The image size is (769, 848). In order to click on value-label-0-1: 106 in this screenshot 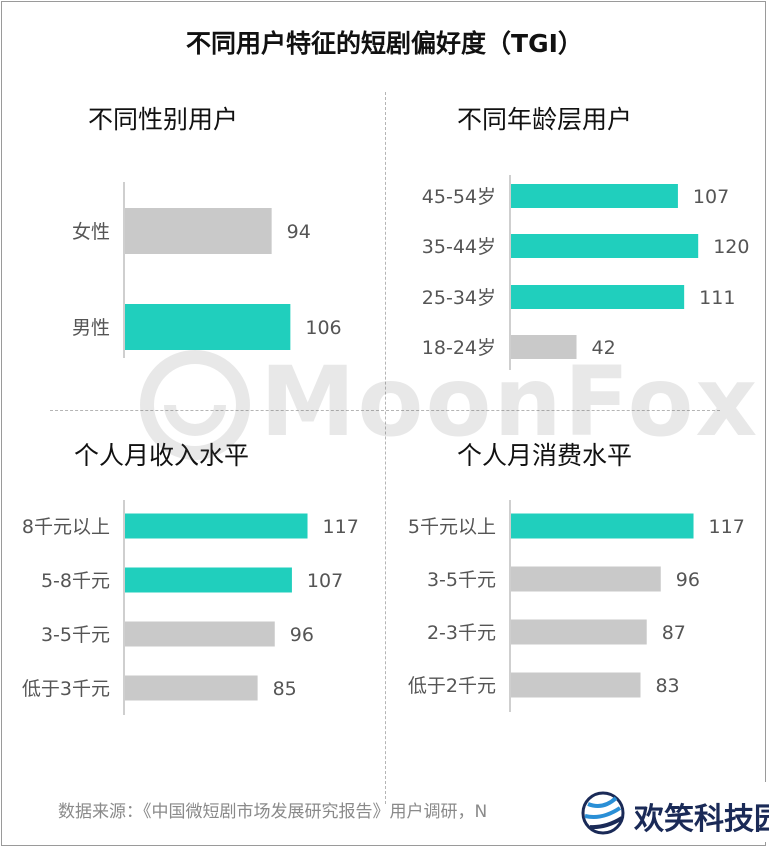, I will do `click(323, 328)`.